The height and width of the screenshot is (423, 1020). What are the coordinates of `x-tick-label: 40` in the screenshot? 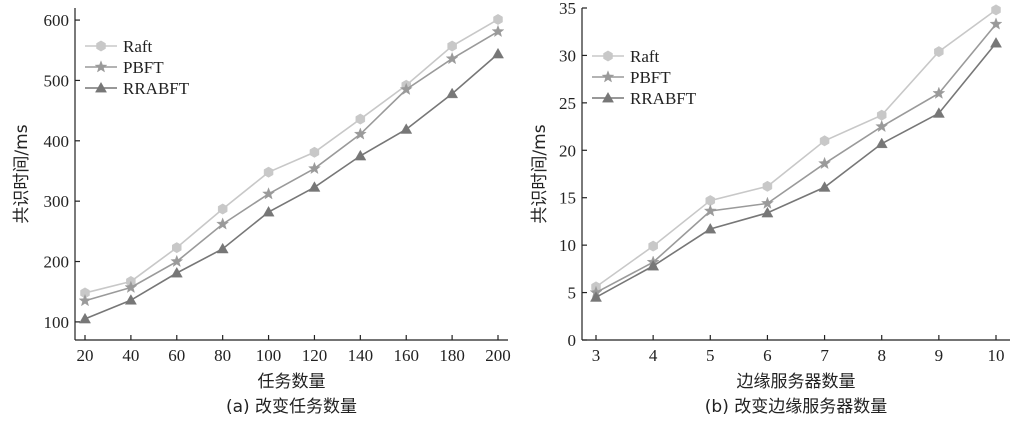 It's located at (130, 355).